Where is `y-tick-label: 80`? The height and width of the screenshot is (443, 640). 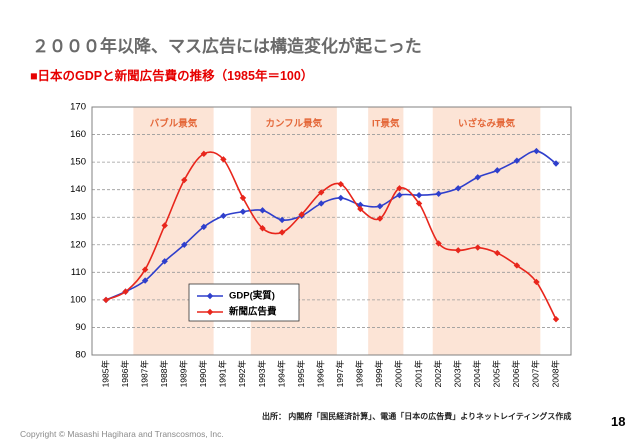 y-tick-label: 80 is located at coordinates (80, 355).